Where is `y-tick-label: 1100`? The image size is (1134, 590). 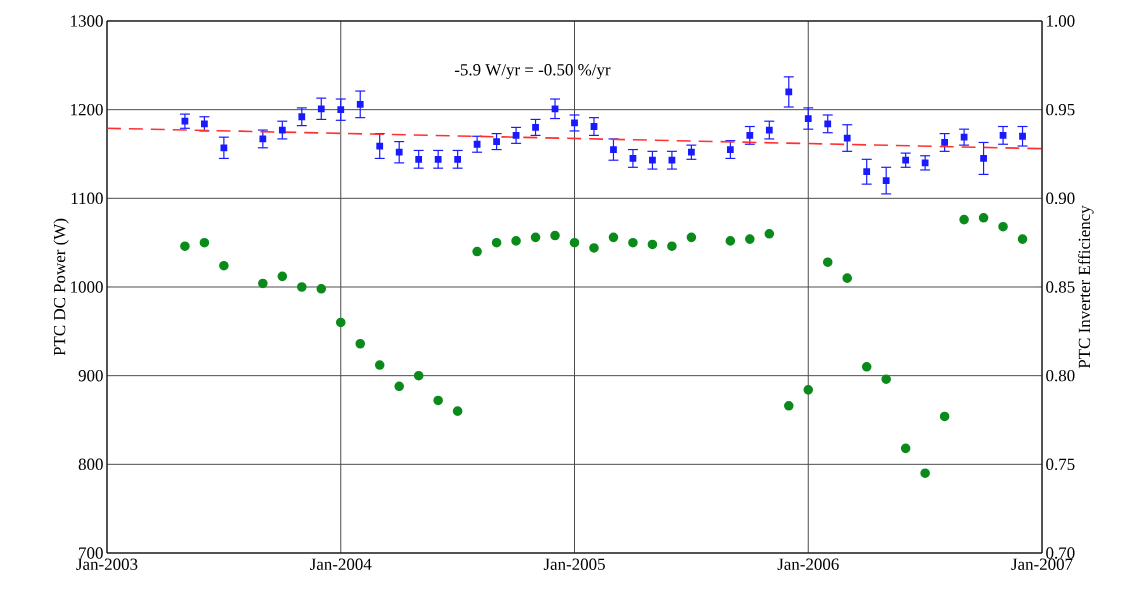
y-tick-label: 1100 is located at coordinates (87, 198).